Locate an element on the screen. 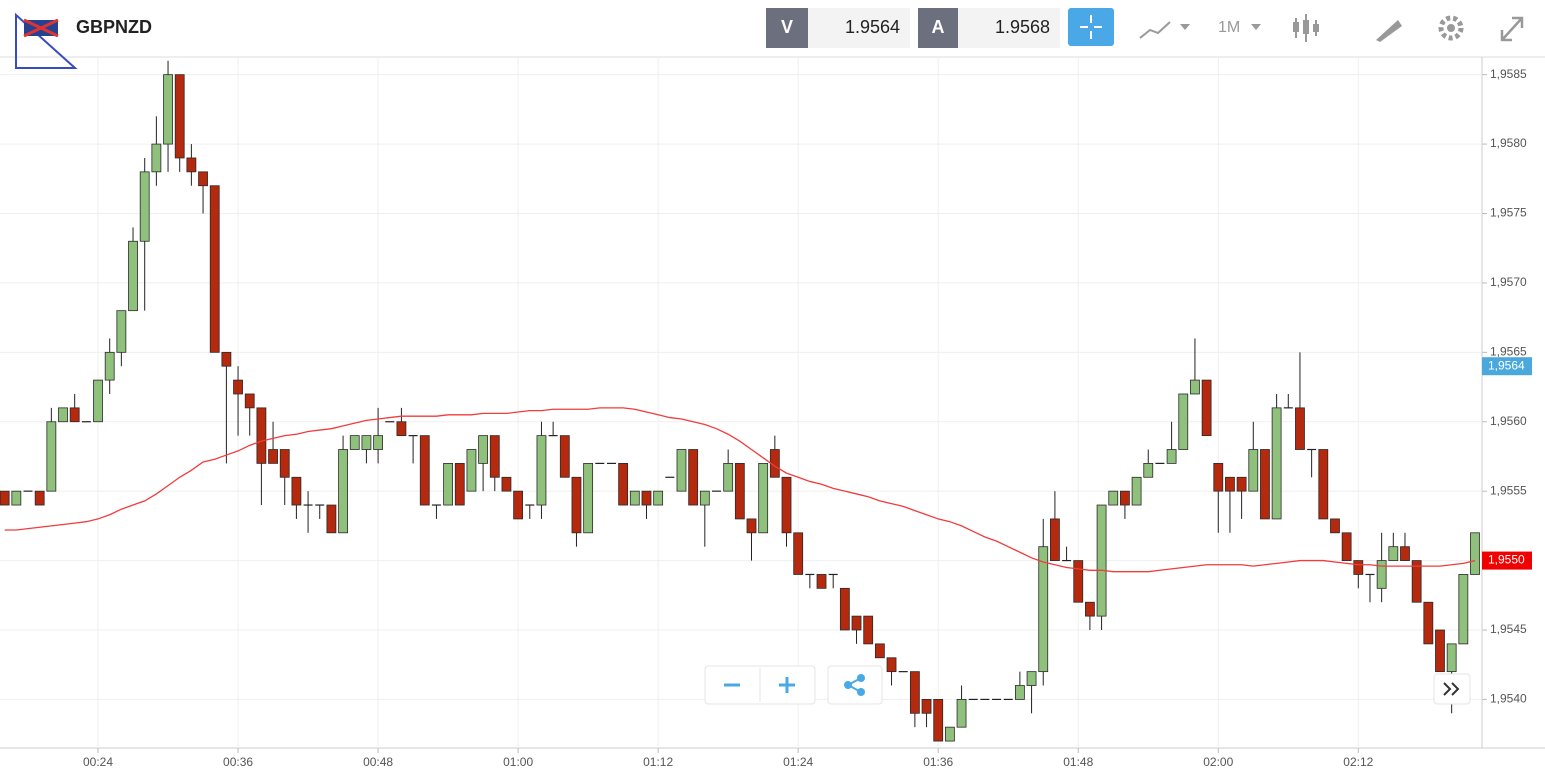  settings-icon is located at coordinates (1451, 28).